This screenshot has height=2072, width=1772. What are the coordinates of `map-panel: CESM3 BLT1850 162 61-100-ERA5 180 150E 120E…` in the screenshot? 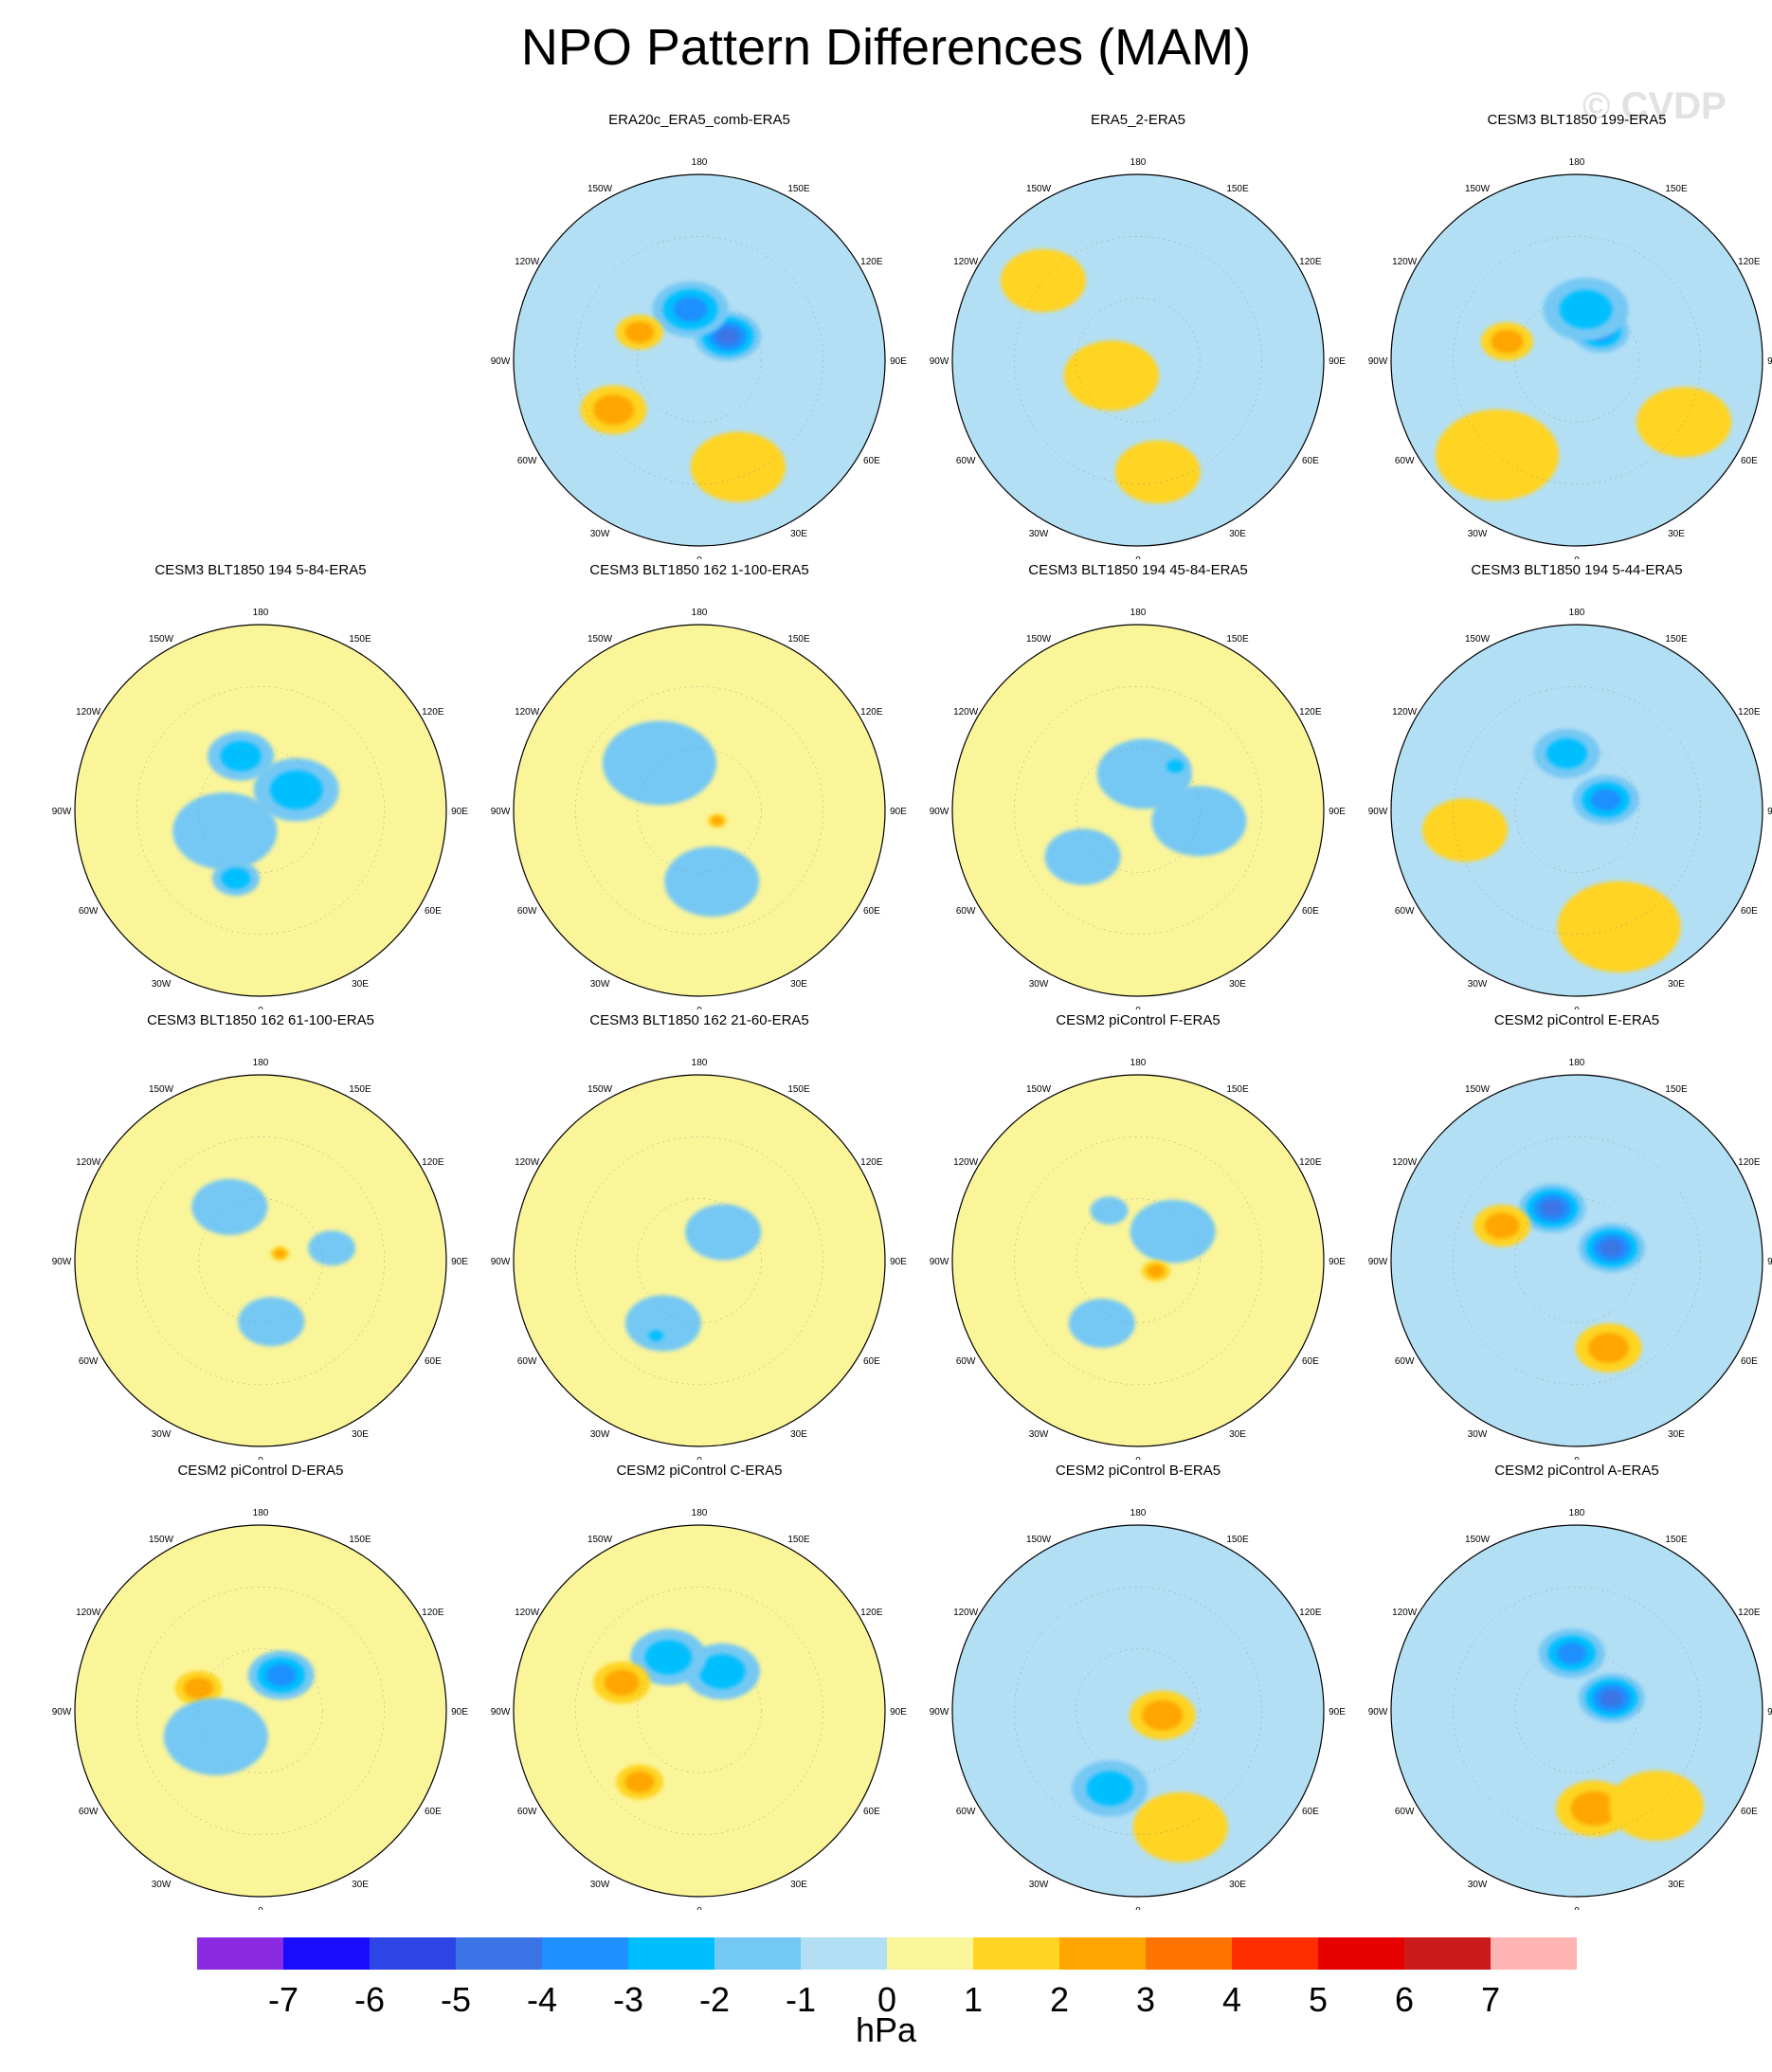 It's located at (261, 1236).